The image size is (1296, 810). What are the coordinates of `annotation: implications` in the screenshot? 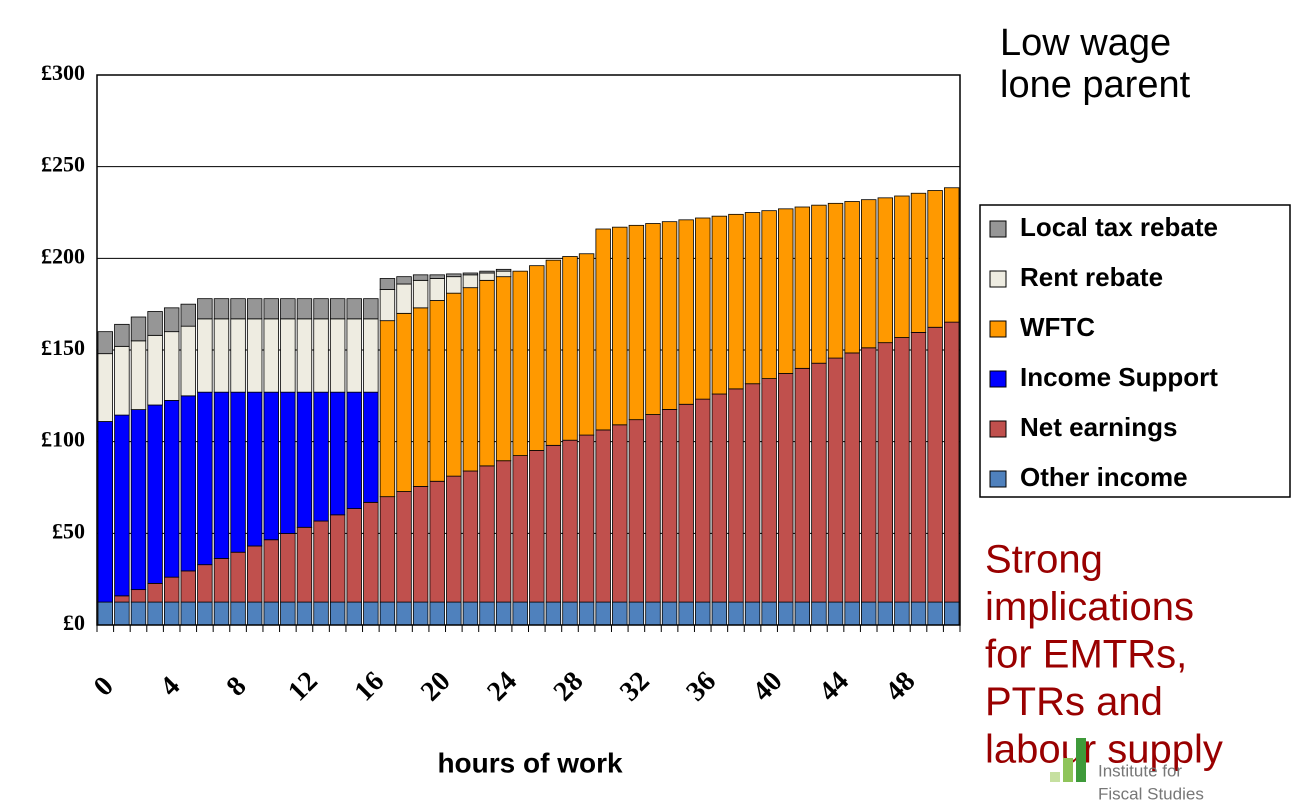 It's located at (1089, 607).